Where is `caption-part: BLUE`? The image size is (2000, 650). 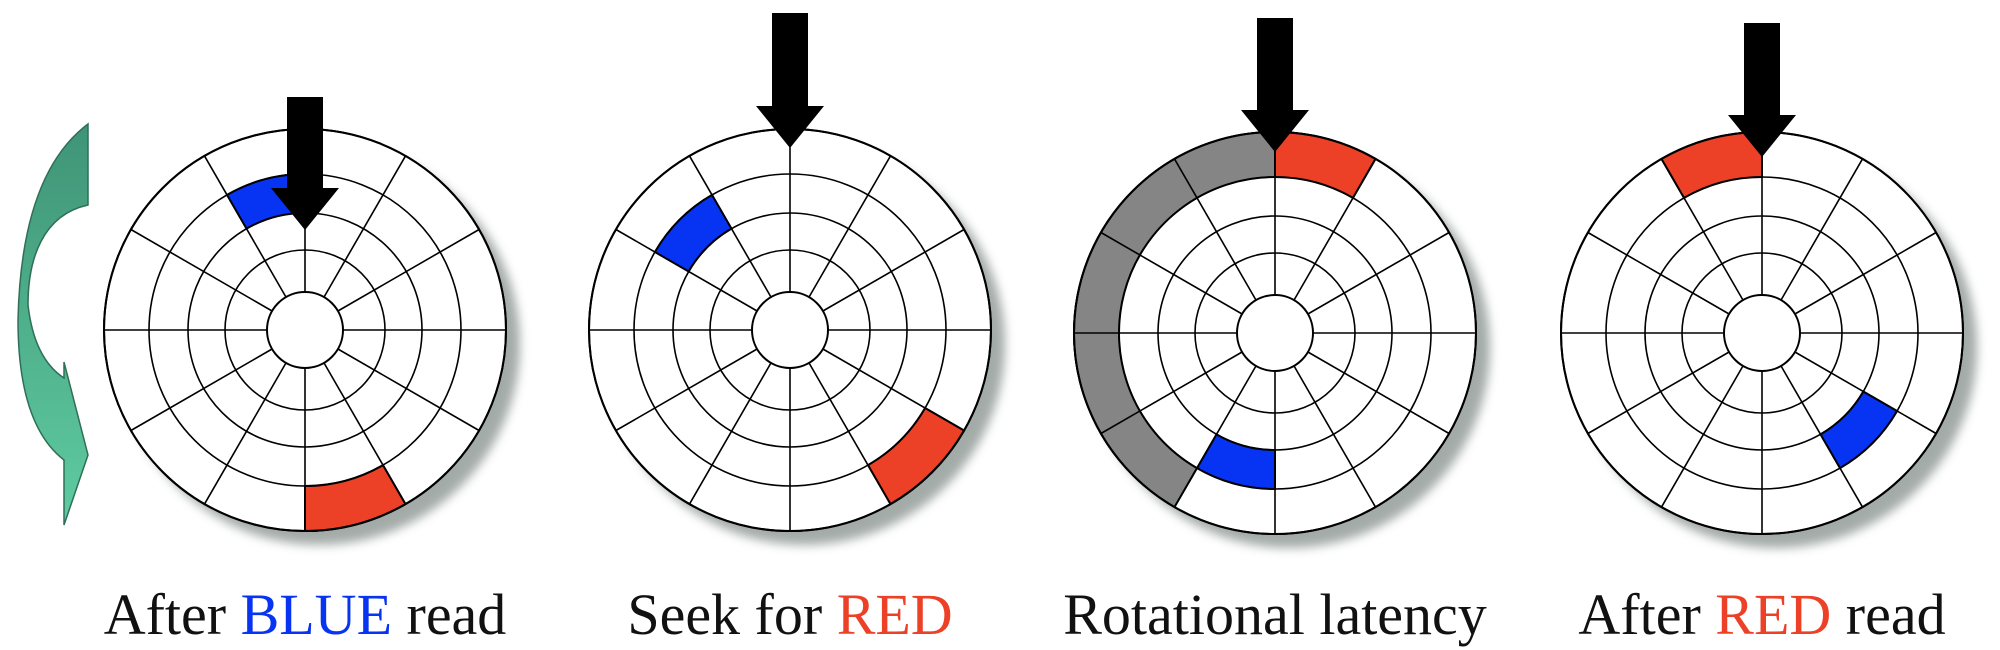
caption-part: BLUE is located at coordinates (316, 614).